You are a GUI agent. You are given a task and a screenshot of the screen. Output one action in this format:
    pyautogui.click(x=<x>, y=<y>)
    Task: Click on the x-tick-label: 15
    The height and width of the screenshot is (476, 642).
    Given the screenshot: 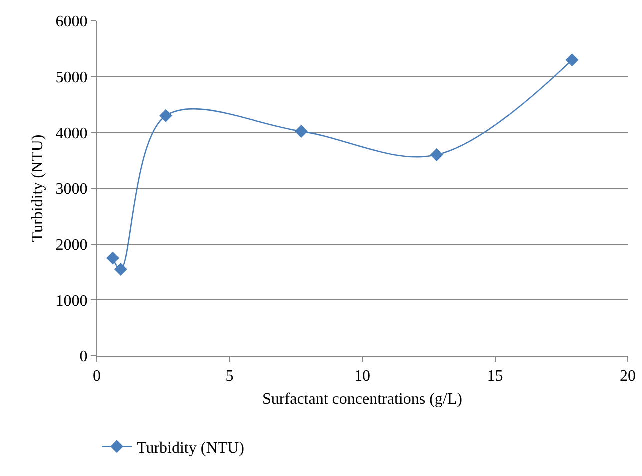 What is the action you would take?
    pyautogui.click(x=495, y=377)
    